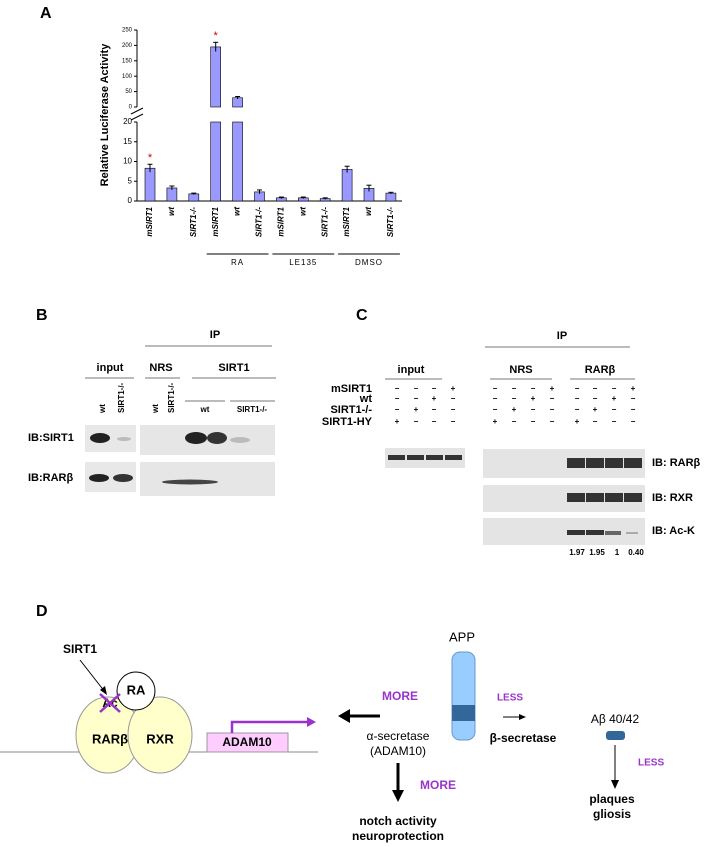  I want to click on row-label: IB:SIRT1, so click(51, 438).